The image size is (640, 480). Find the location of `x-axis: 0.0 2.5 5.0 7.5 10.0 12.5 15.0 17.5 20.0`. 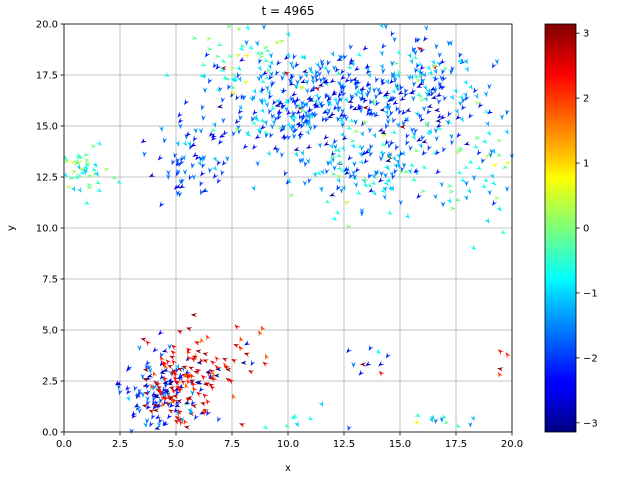

x-axis: 0.0 2.5 5.0 7.5 10.0 12.5 15.0 17.5 20.0 is located at coordinates (289, 441).